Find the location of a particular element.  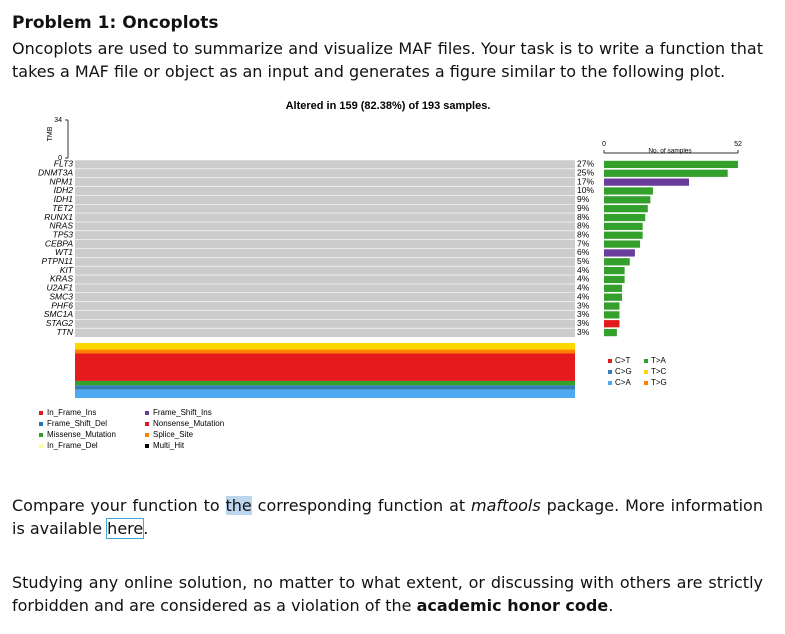

legend-label: T>C is located at coordinates (659, 371).